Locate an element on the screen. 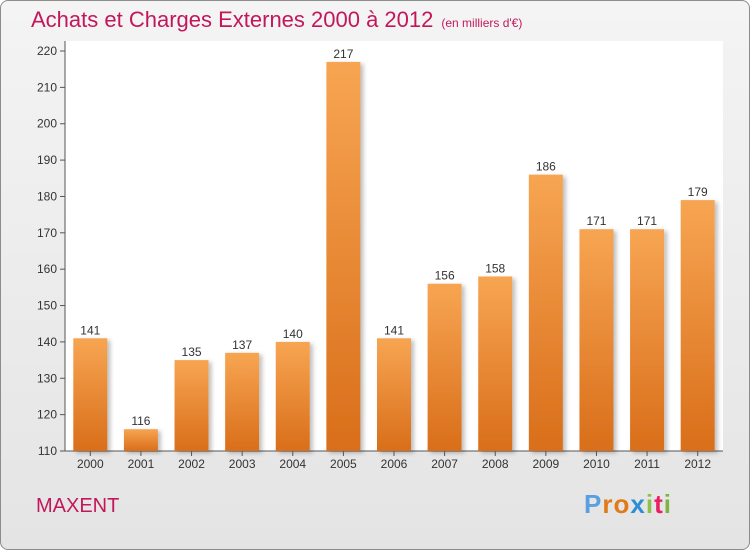 This screenshot has height=550, width=750. x-tick-label: 2008 is located at coordinates (495, 464).